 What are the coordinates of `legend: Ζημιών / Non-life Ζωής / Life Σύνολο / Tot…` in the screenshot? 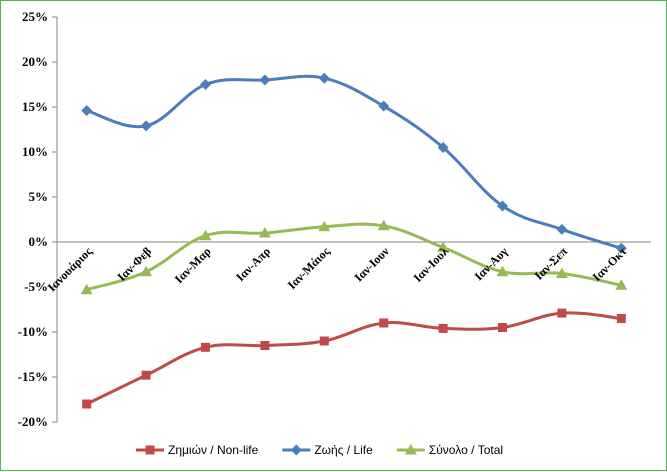 It's located at (319, 450).